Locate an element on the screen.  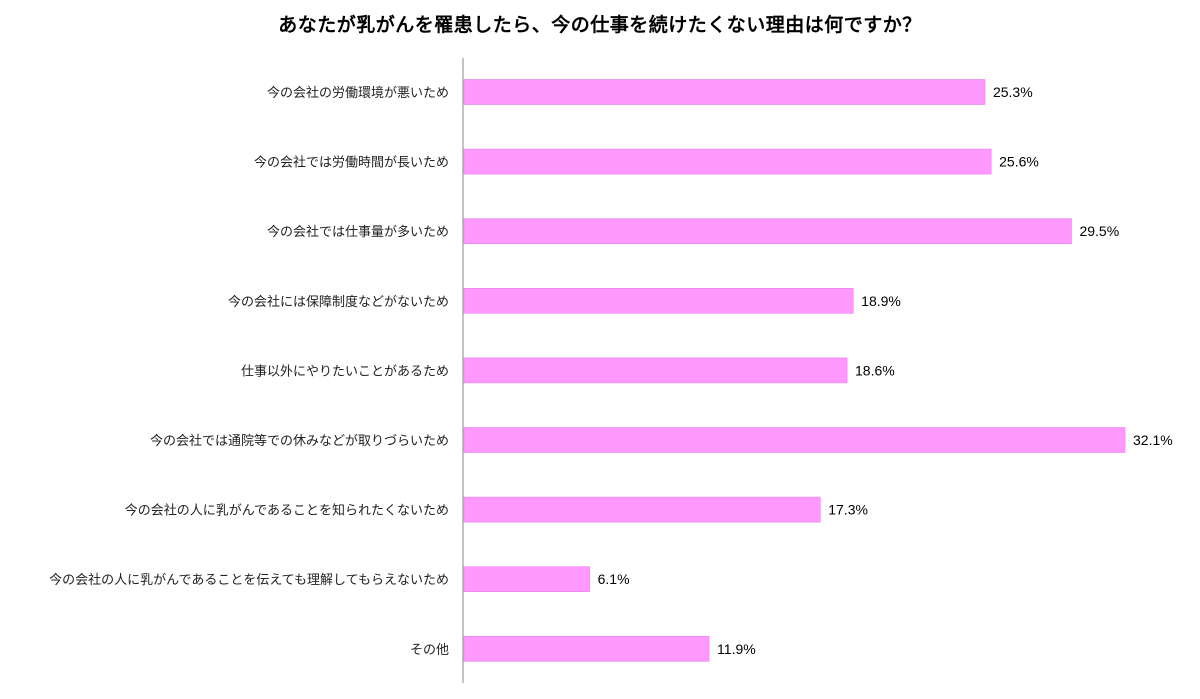
category-label-2: 今の会社では労働時間が長いため is located at coordinates (351, 163).